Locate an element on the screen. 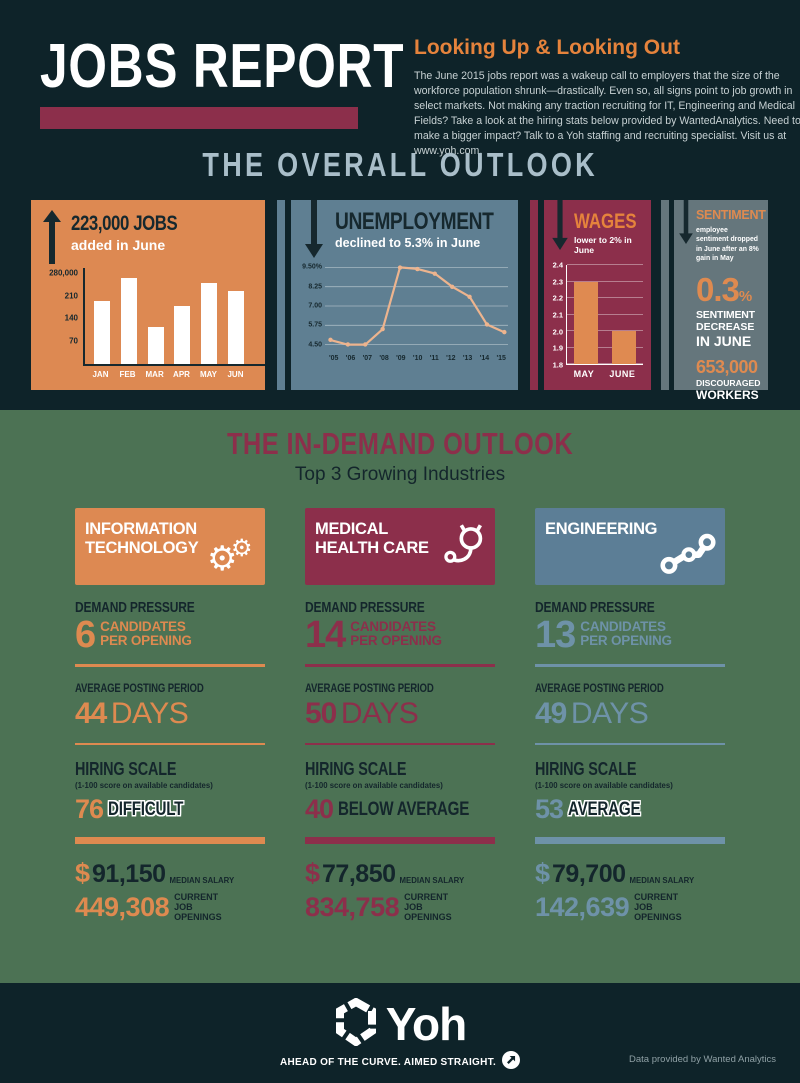  hiring-scale-score: 76 is located at coordinates (89, 809).